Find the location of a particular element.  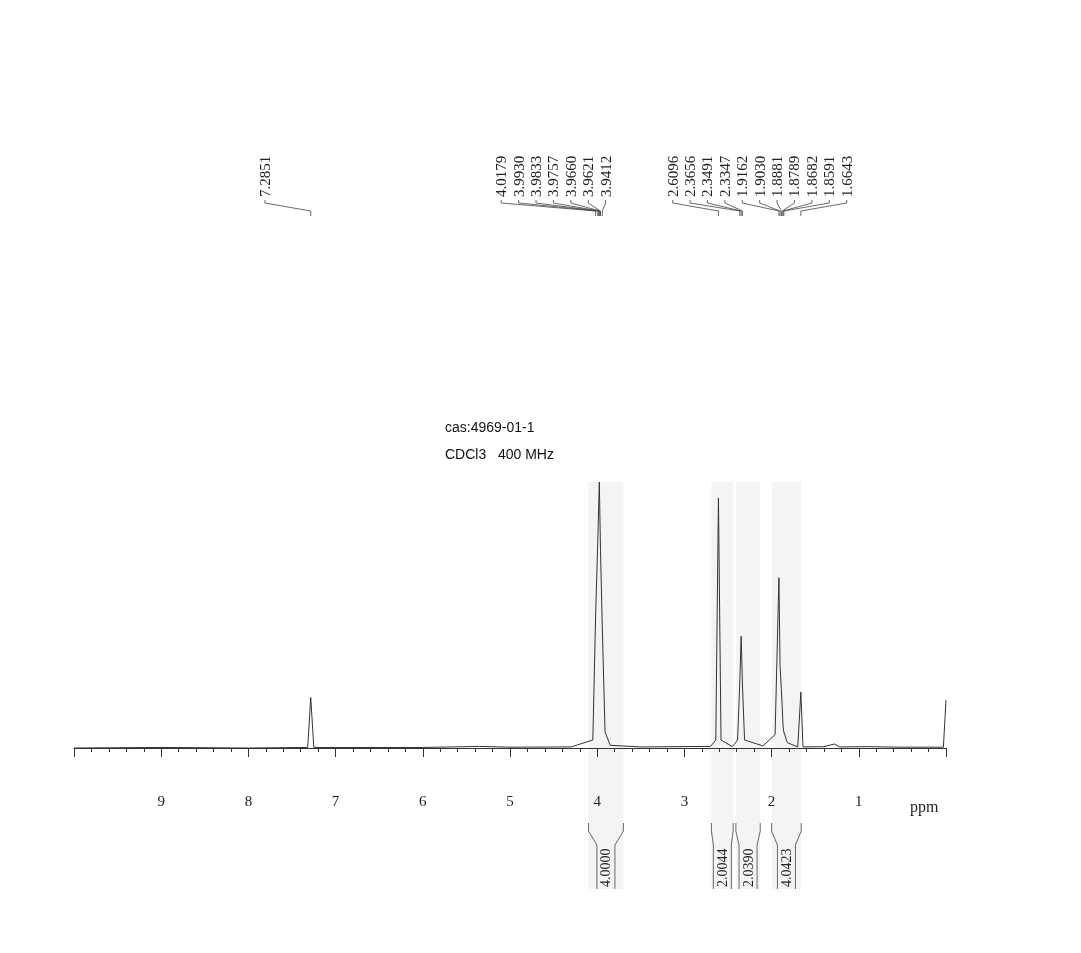

annotation: 1.8591 is located at coordinates (829, 176).